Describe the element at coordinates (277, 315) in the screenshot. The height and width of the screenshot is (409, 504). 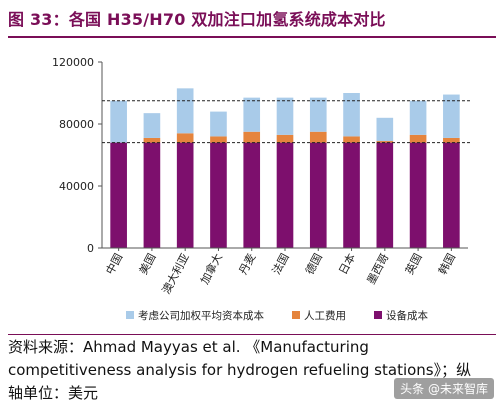
I see `legend: 考虑公司加权平均资本成本 人工费用 设备成本` at that location.